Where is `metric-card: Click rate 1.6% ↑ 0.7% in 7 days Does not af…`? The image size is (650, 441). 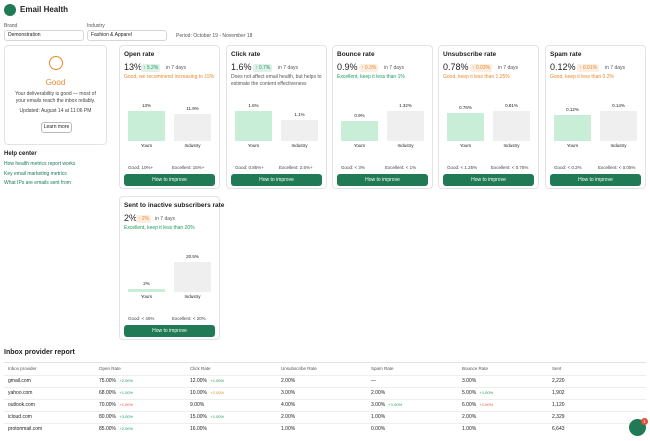 metric-card: Click rate 1.6% ↑ 0.7% in 7 days Does not af… is located at coordinates (276, 117).